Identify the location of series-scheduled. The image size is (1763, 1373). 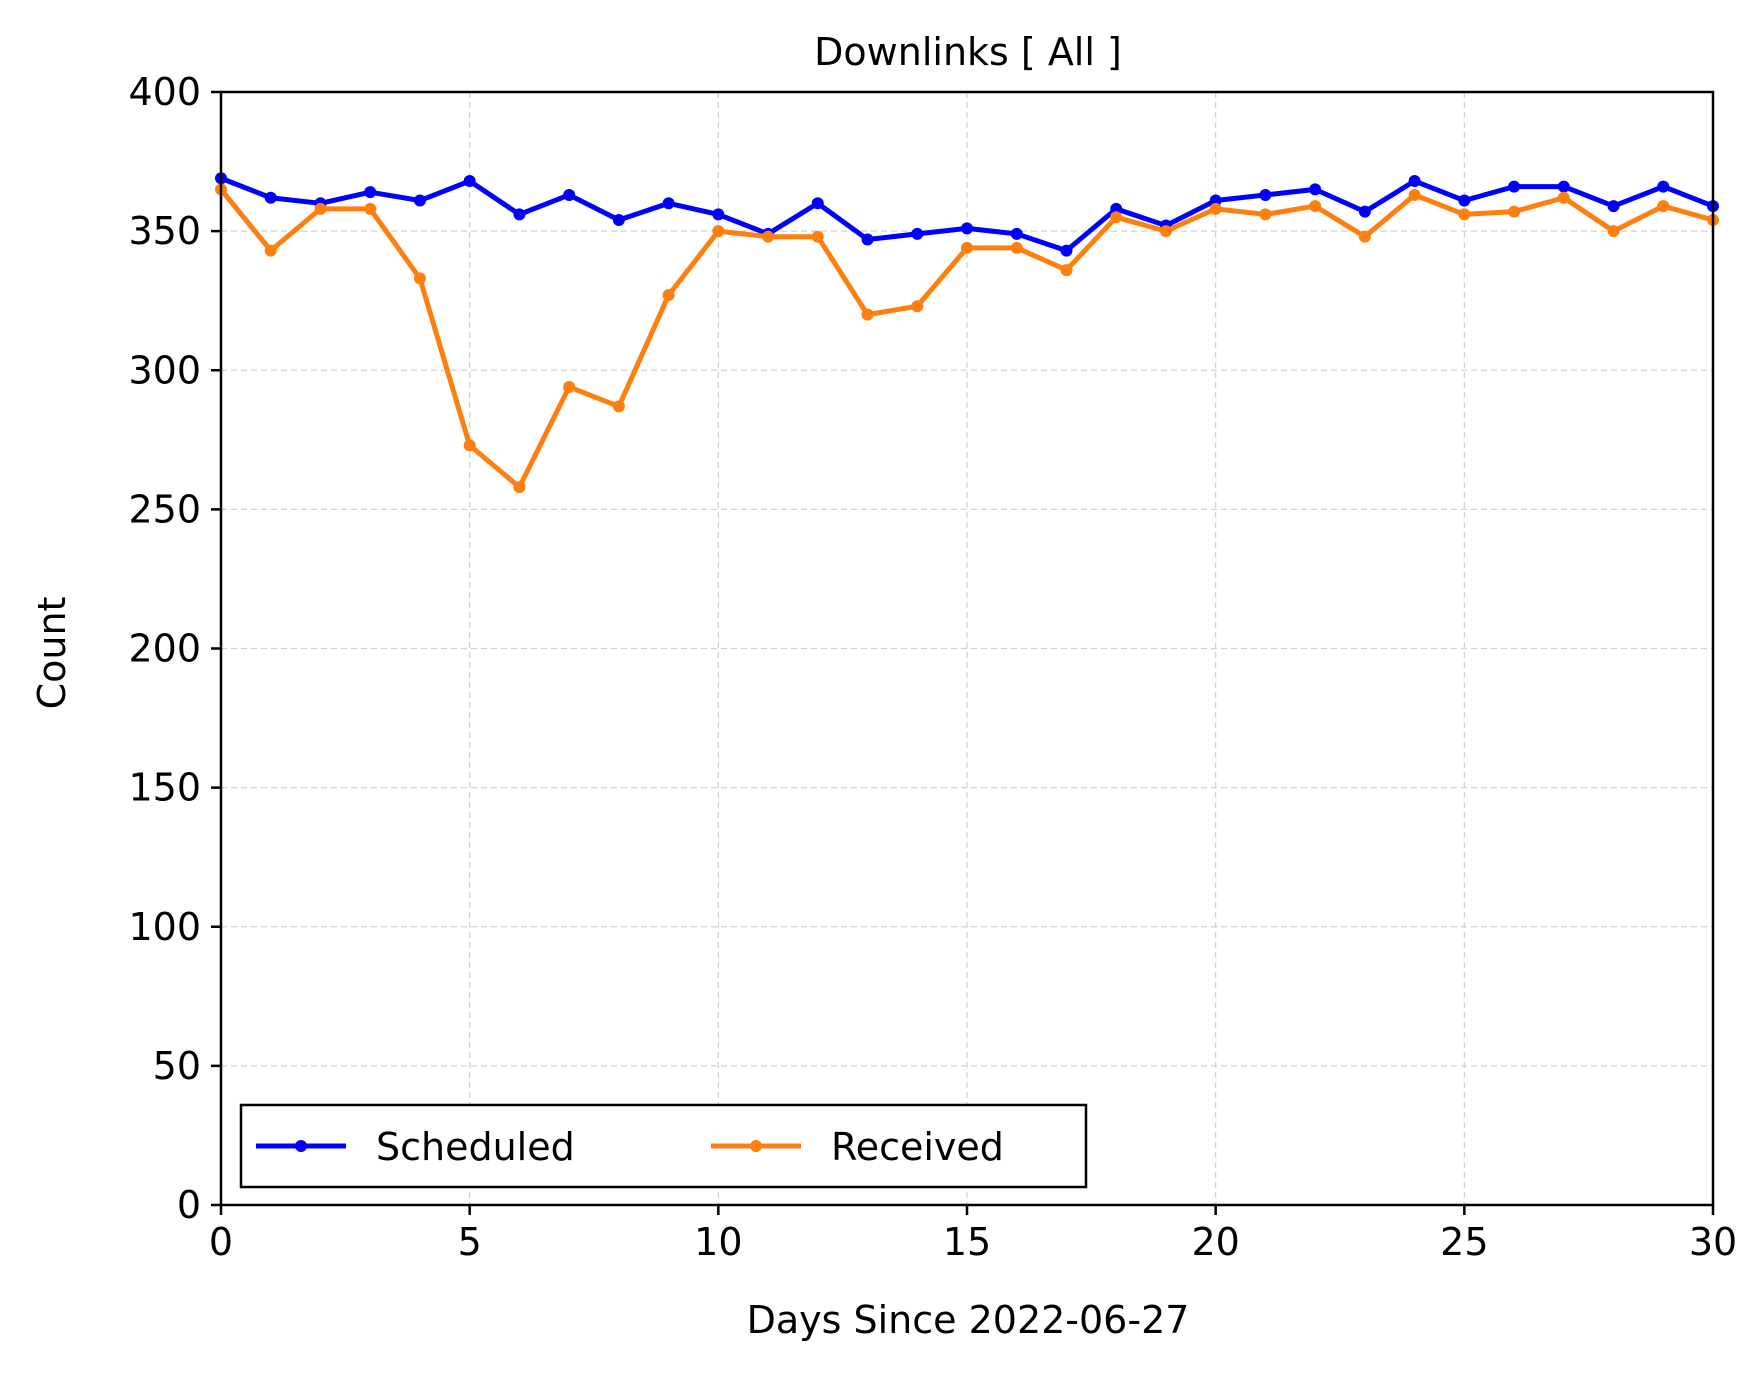
(967, 214).